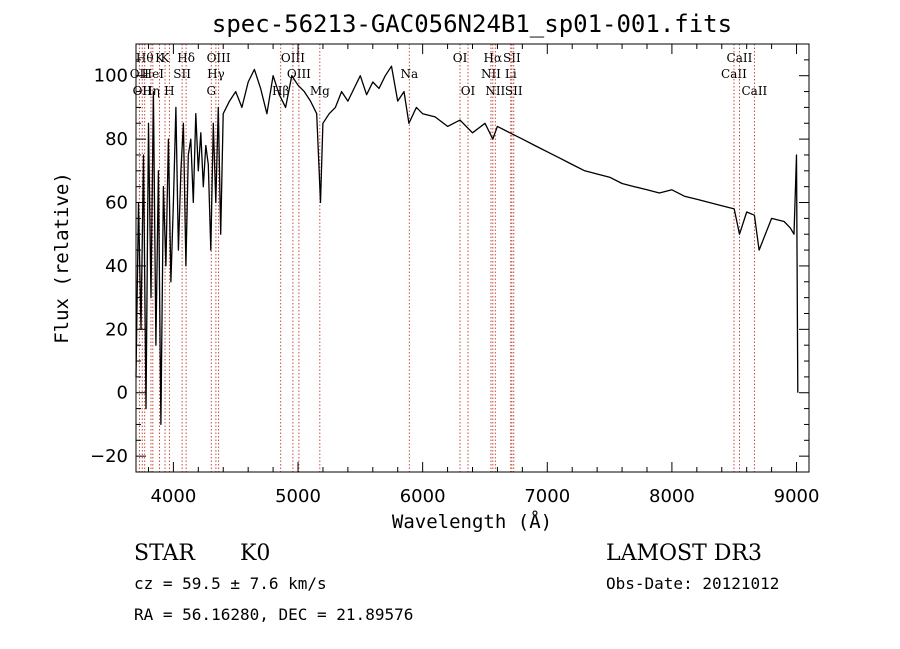  What do you see at coordinates (211, 91) in the screenshot?
I see `spectral-line-label: G` at bounding box center [211, 91].